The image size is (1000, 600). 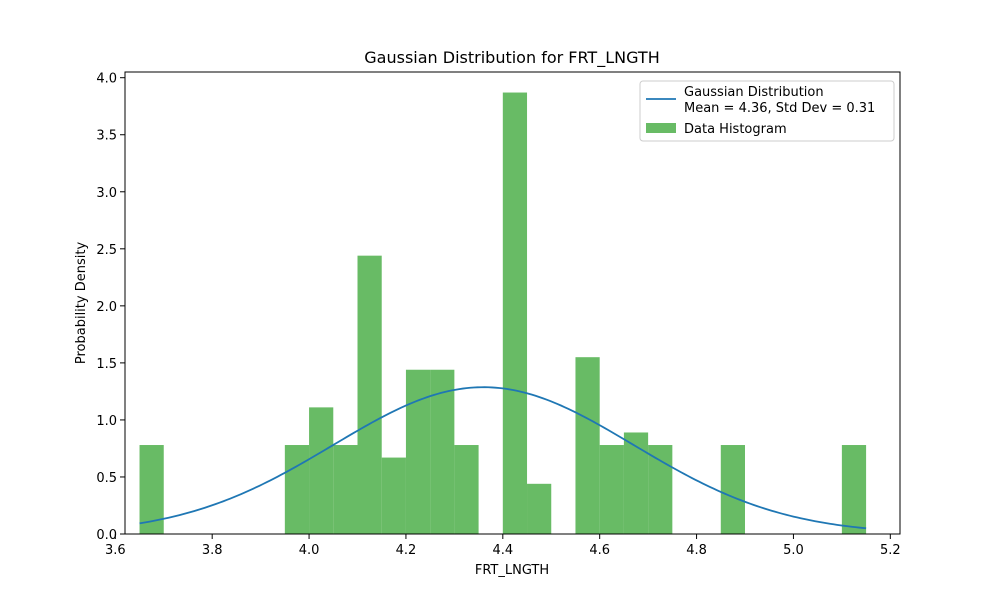 What do you see at coordinates (735, 129) in the screenshot?
I see `legend-histogram-label: Data Histogram` at bounding box center [735, 129].